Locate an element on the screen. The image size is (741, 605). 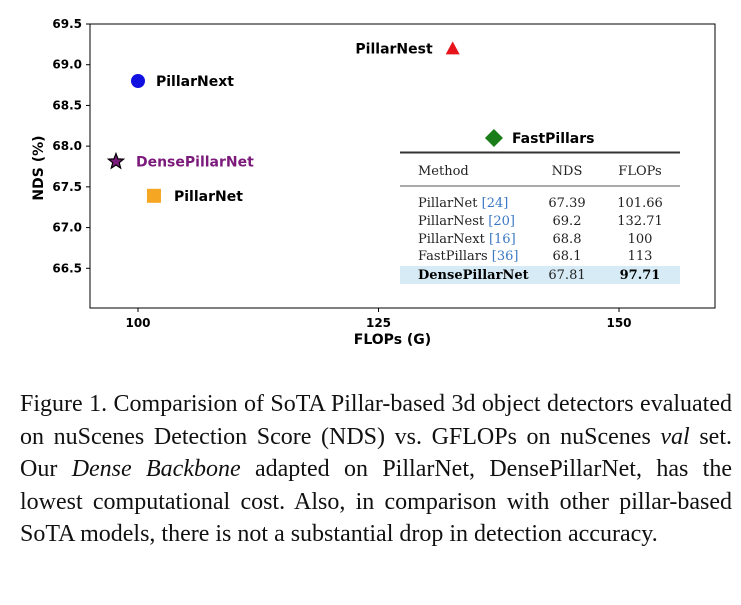
table-row: PillarNet [24] 67.39 101.66 is located at coordinates (540, 203).